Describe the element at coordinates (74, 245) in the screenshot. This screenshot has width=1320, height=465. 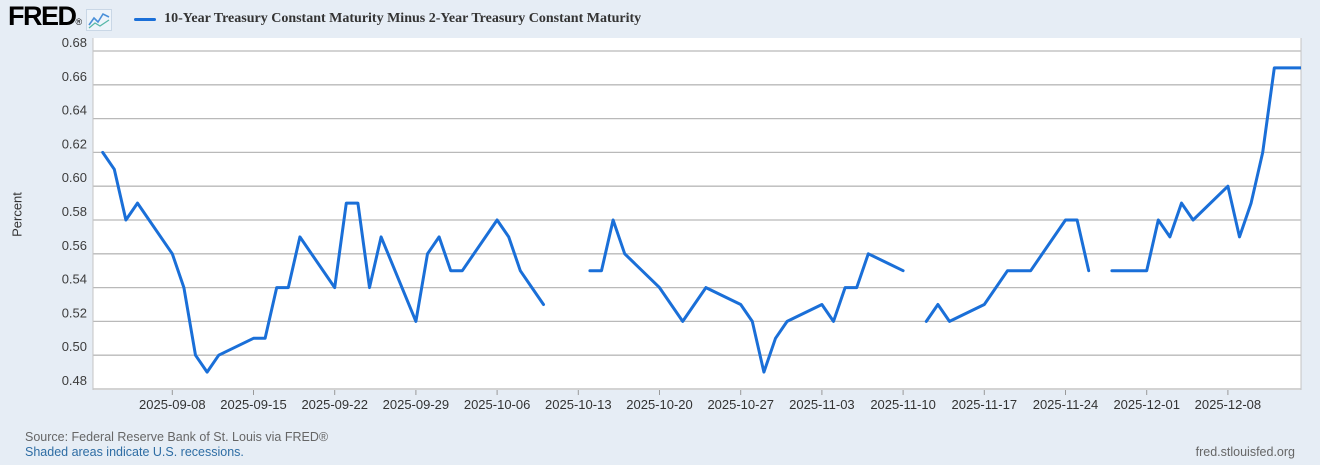
I see `svg-text: 0.56` at that location.